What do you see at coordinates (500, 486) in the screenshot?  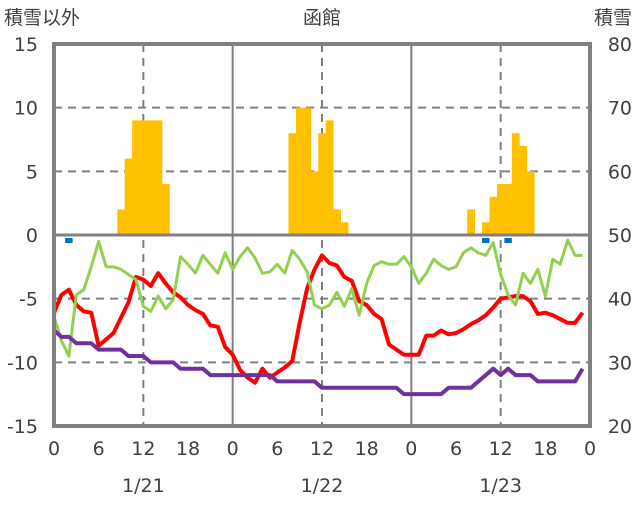 I see `date-label: 1/23` at bounding box center [500, 486].